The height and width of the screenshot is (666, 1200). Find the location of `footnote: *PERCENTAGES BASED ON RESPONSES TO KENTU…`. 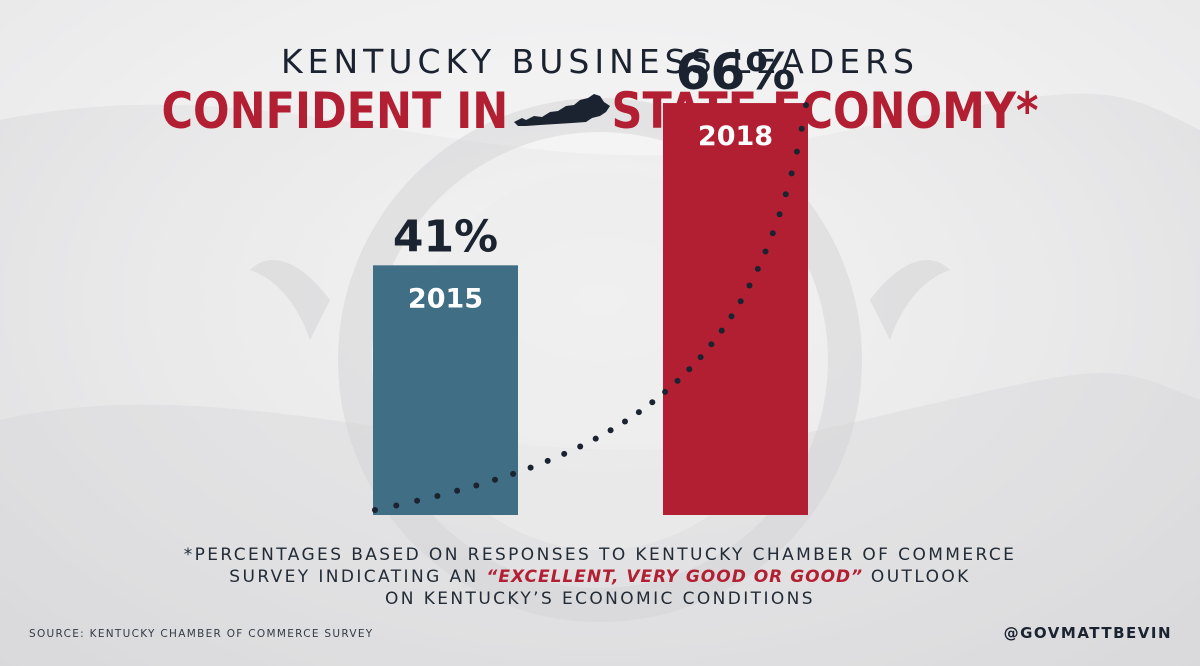

footnote: *PERCENTAGES BASED ON RESPONSES TO KENTU… is located at coordinates (600, 577).